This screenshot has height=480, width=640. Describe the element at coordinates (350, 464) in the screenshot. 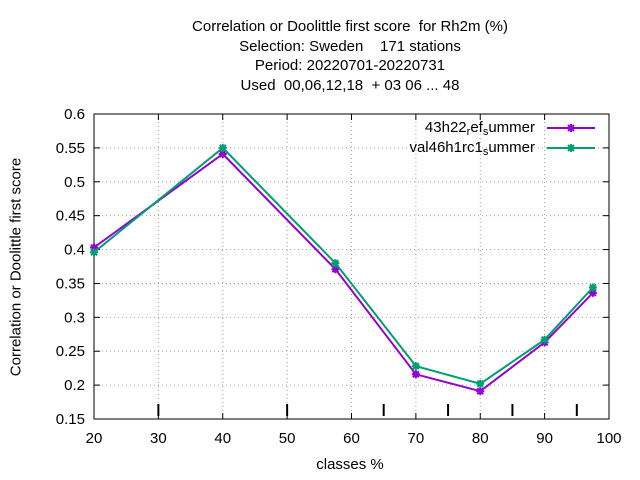

I see `x-axis-label: classes %` at that location.